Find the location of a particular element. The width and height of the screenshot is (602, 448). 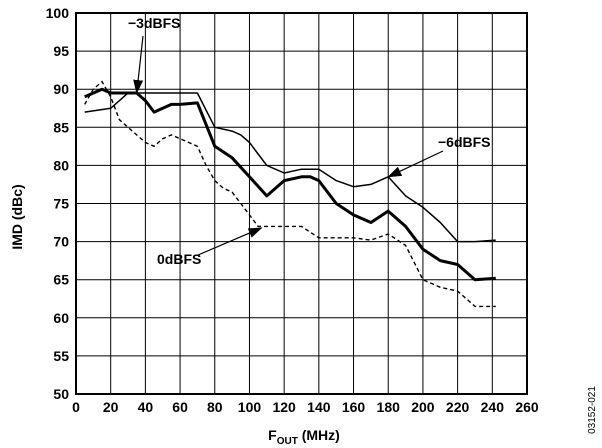

x-axis-title: FOUT (MHz) is located at coordinates (304, 437).